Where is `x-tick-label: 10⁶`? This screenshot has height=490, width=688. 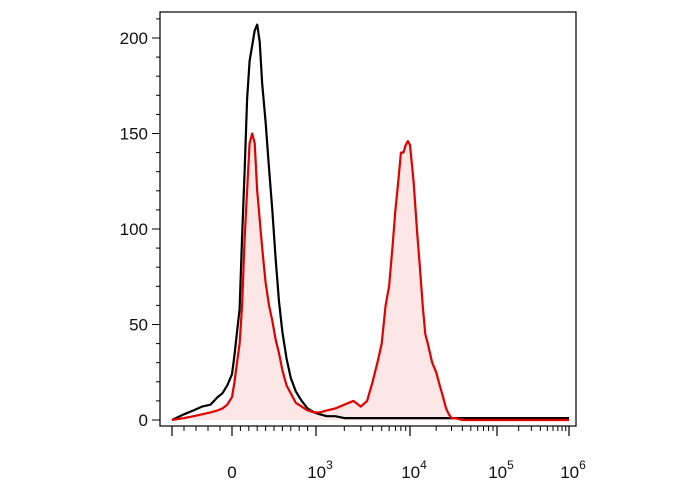
x-tick-label: 10⁶ is located at coordinates (573, 470).